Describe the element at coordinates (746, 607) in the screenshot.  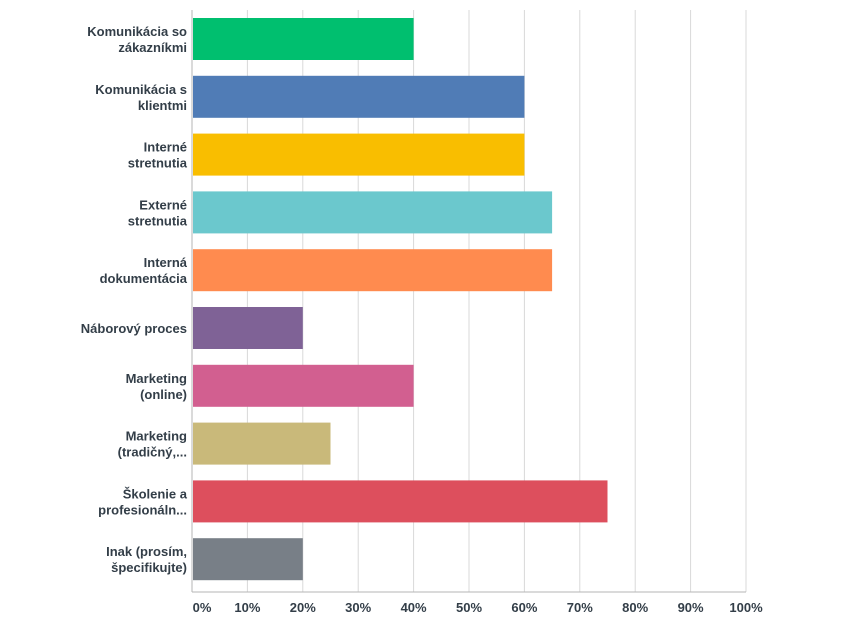
I see `x-tick-label: 100%` at that location.